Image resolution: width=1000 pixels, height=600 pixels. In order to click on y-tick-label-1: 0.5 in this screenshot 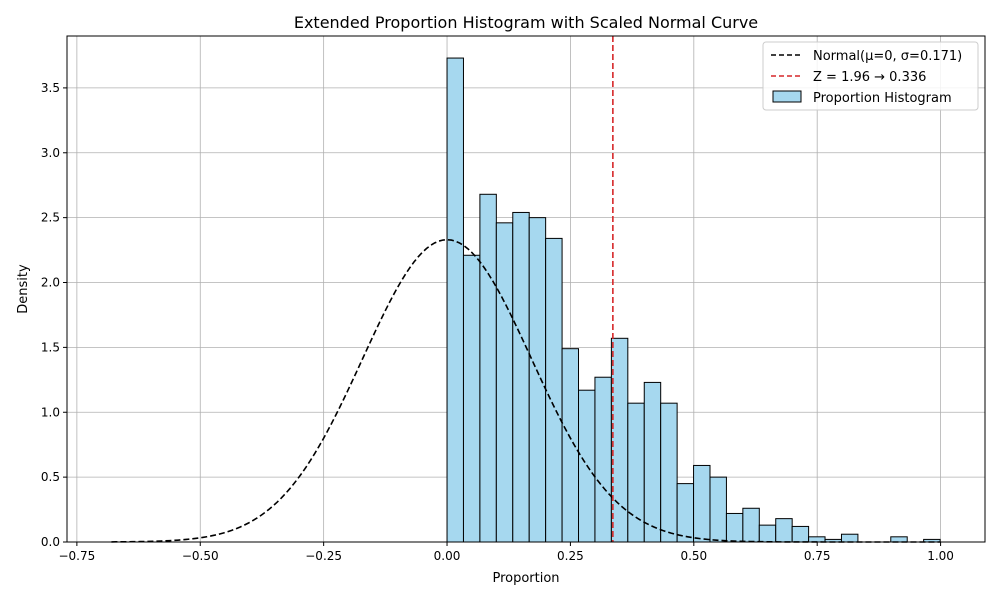, I will do `click(50, 477)`.